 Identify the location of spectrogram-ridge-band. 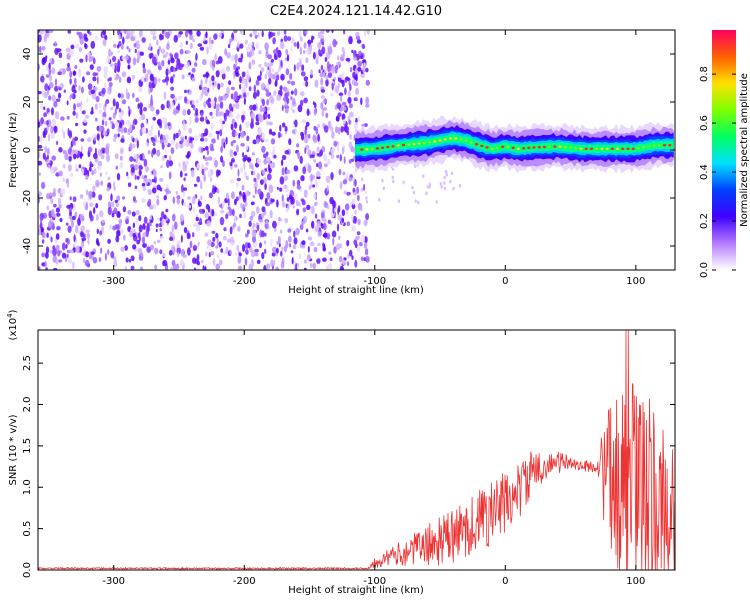
(514, 144).